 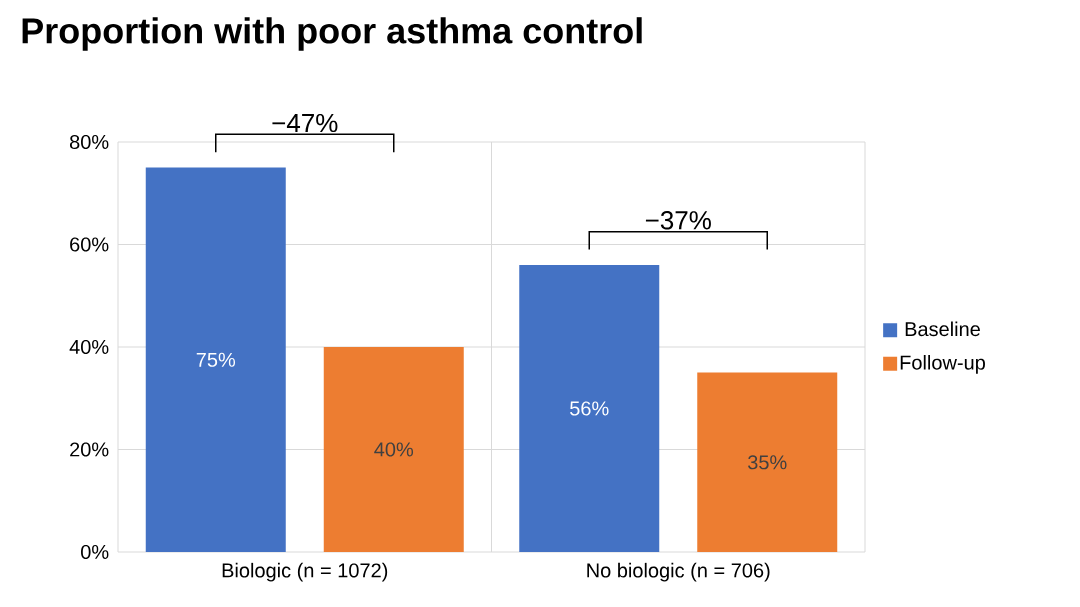 I want to click on x-tick-label: Biologic (n = 1072), so click(x=305, y=572).